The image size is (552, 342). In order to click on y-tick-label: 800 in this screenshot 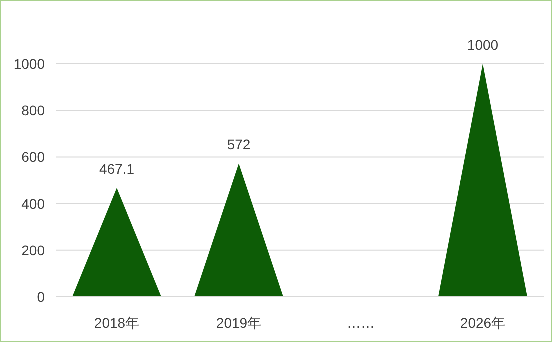, I will do `click(34, 110)`.